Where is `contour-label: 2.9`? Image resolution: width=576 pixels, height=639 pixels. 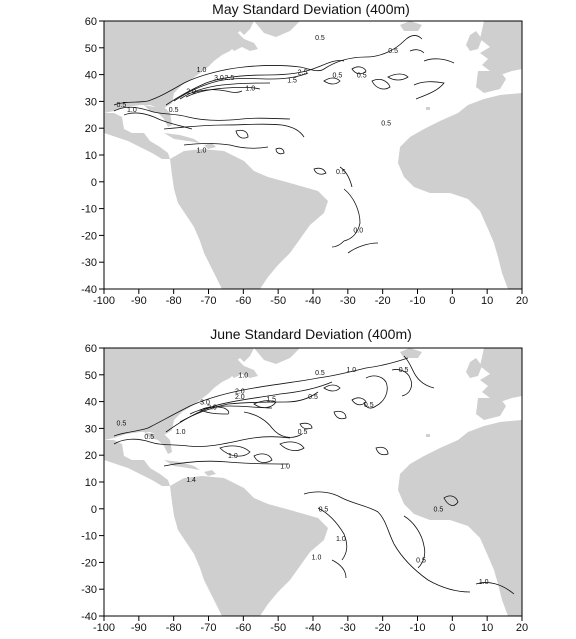 contour-label: 2.9 is located at coordinates (212, 408).